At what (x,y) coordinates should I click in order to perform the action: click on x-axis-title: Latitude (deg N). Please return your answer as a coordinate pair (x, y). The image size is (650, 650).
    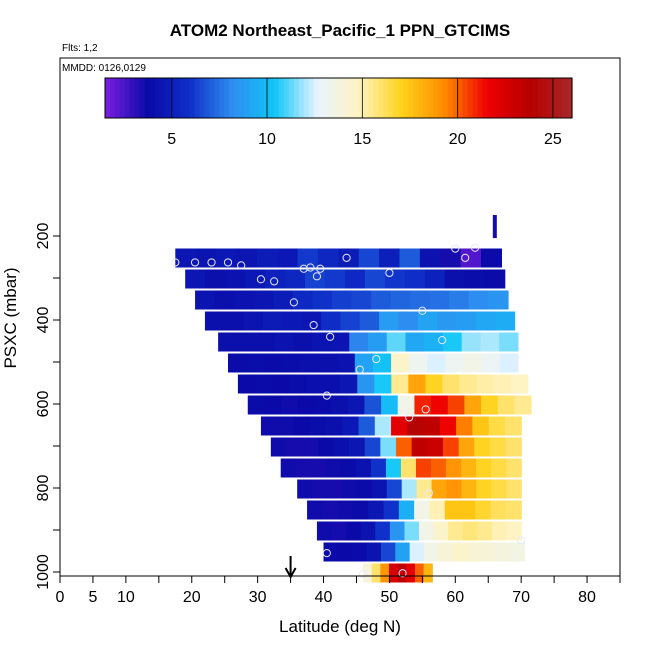
    Looking at the image, I should click on (340, 626).